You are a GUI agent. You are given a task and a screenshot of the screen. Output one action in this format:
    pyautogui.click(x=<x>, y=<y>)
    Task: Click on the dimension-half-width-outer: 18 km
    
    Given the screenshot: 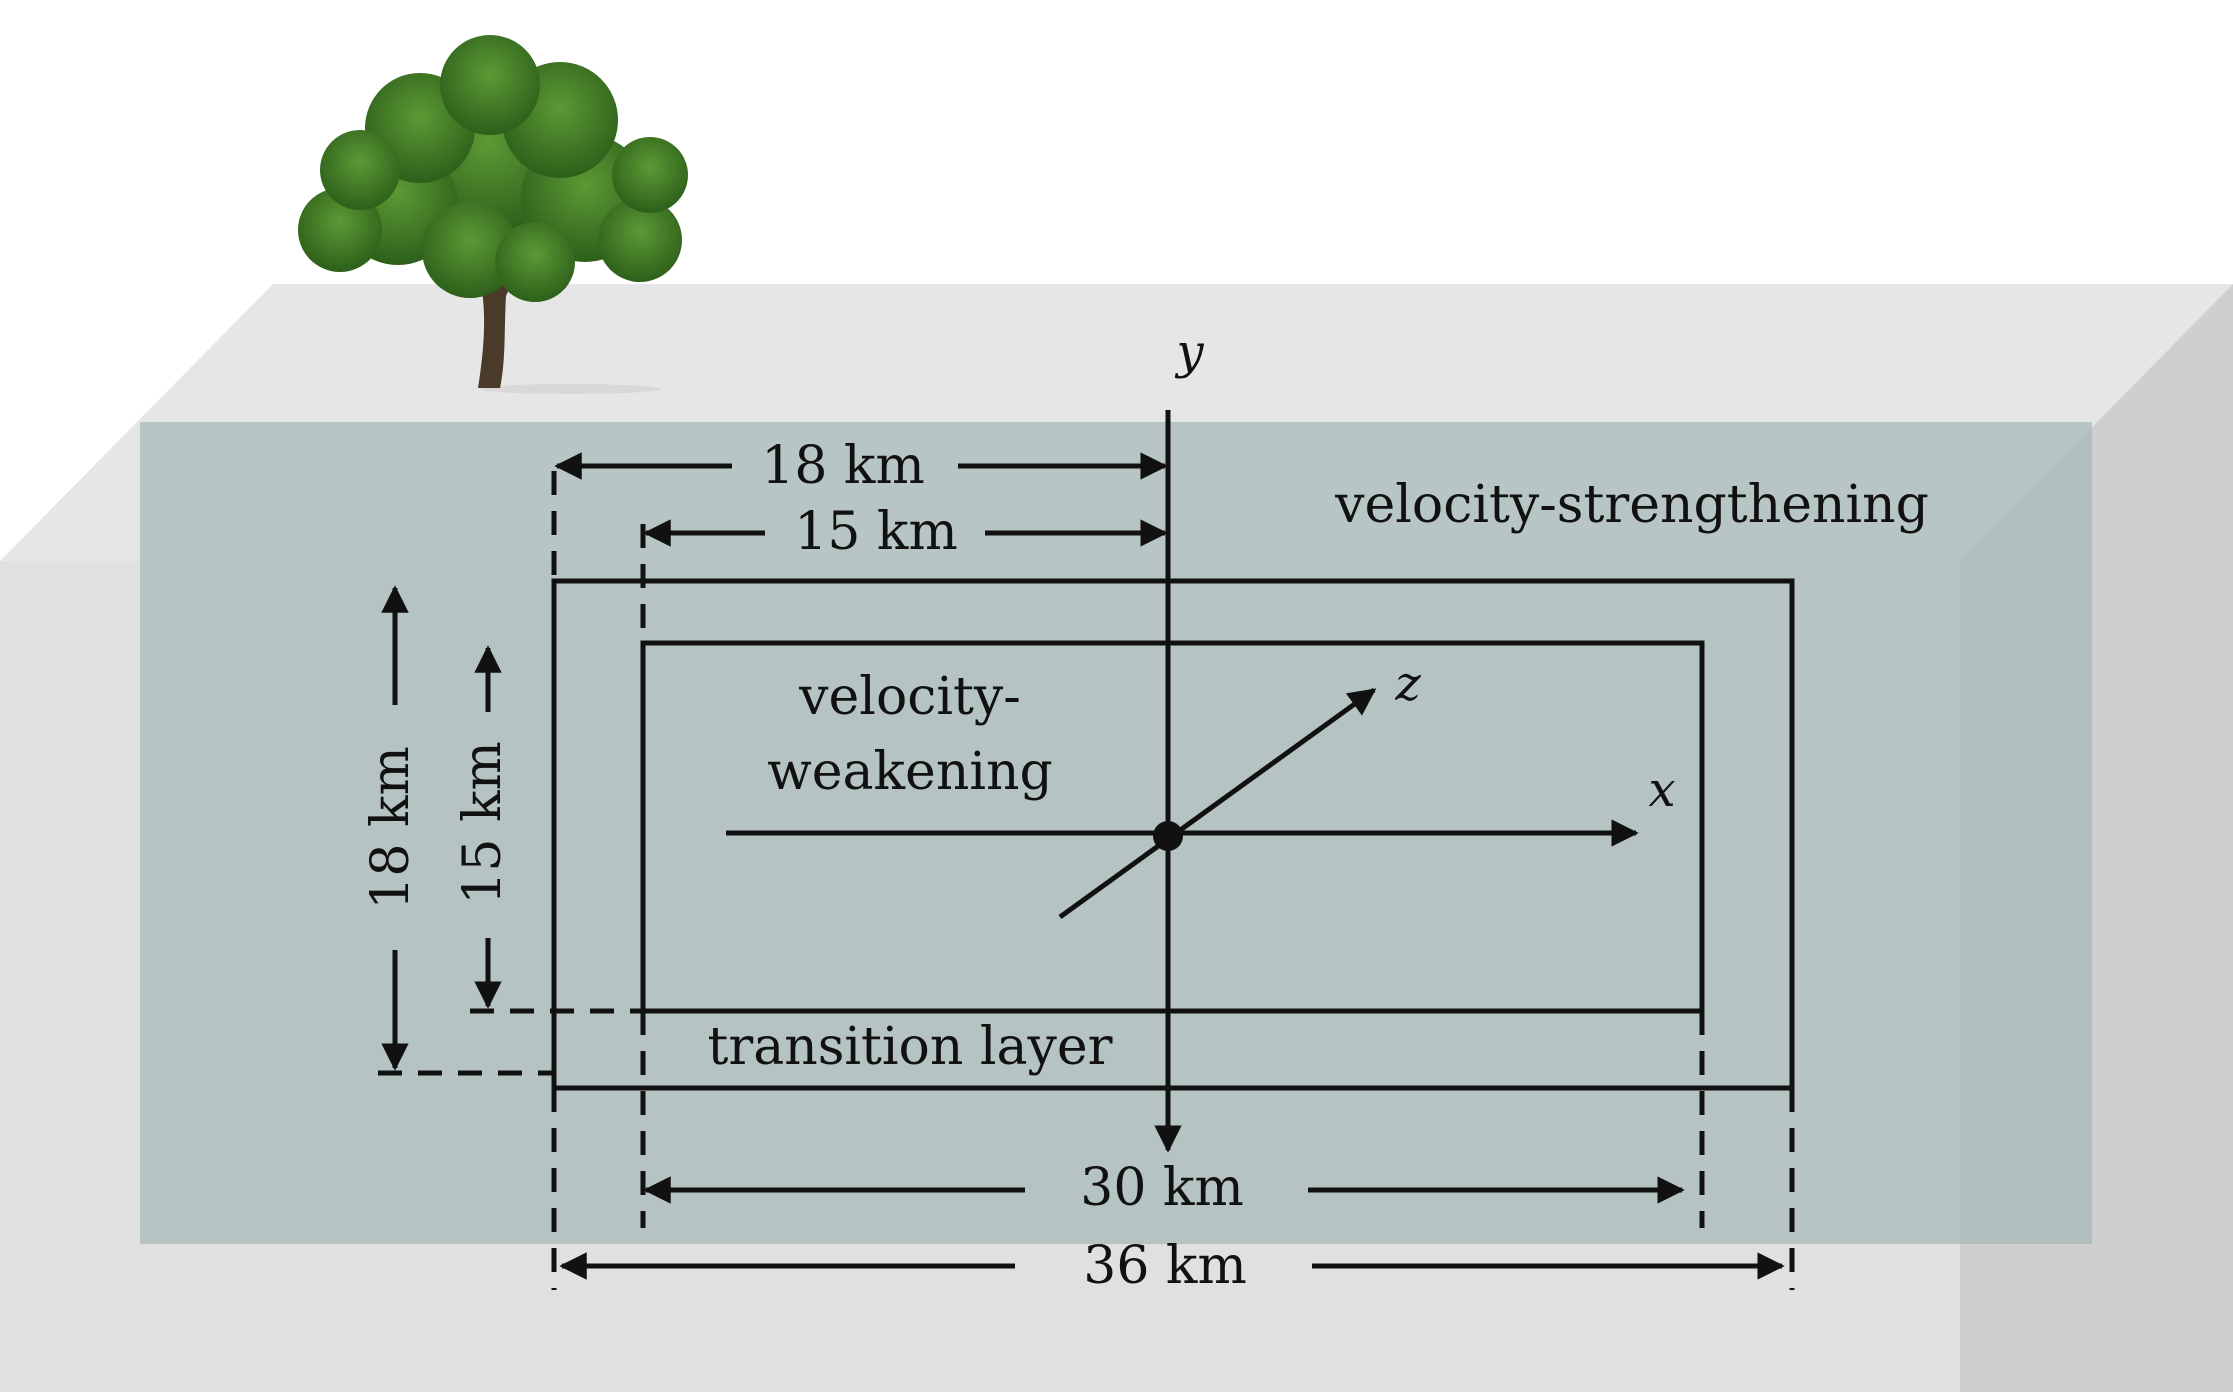 What is the action you would take?
    pyautogui.click(x=861, y=466)
    